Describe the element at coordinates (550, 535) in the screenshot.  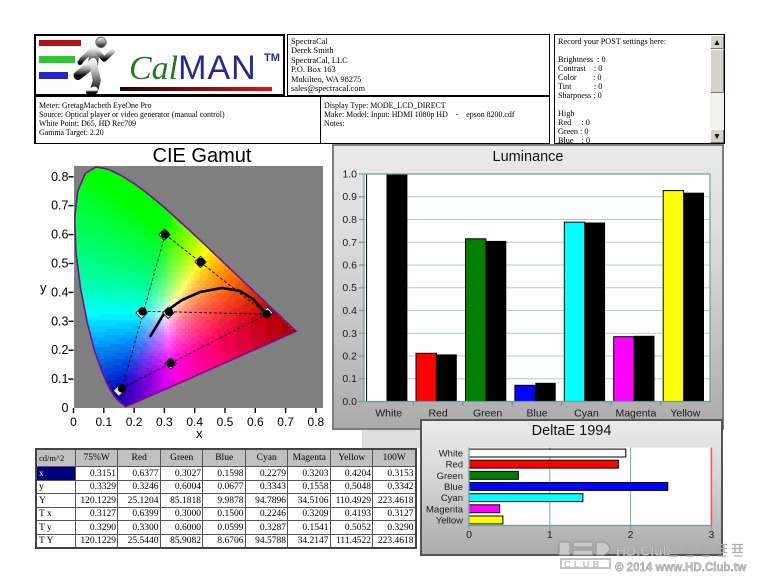
I see `svg-text: 1` at that location.